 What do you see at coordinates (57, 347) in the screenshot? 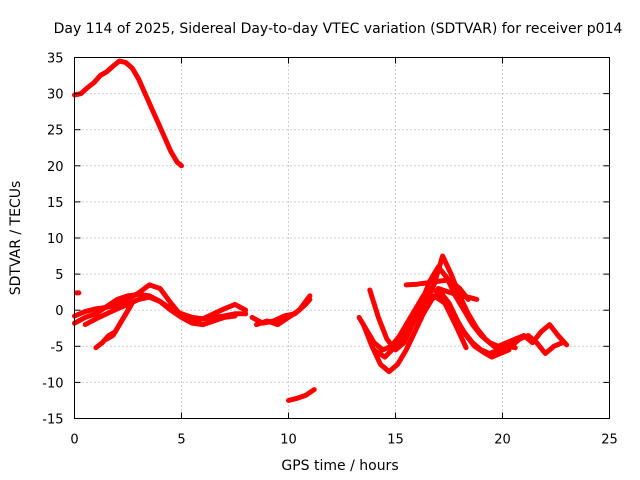
I see `y-tick-label: -5` at bounding box center [57, 347].